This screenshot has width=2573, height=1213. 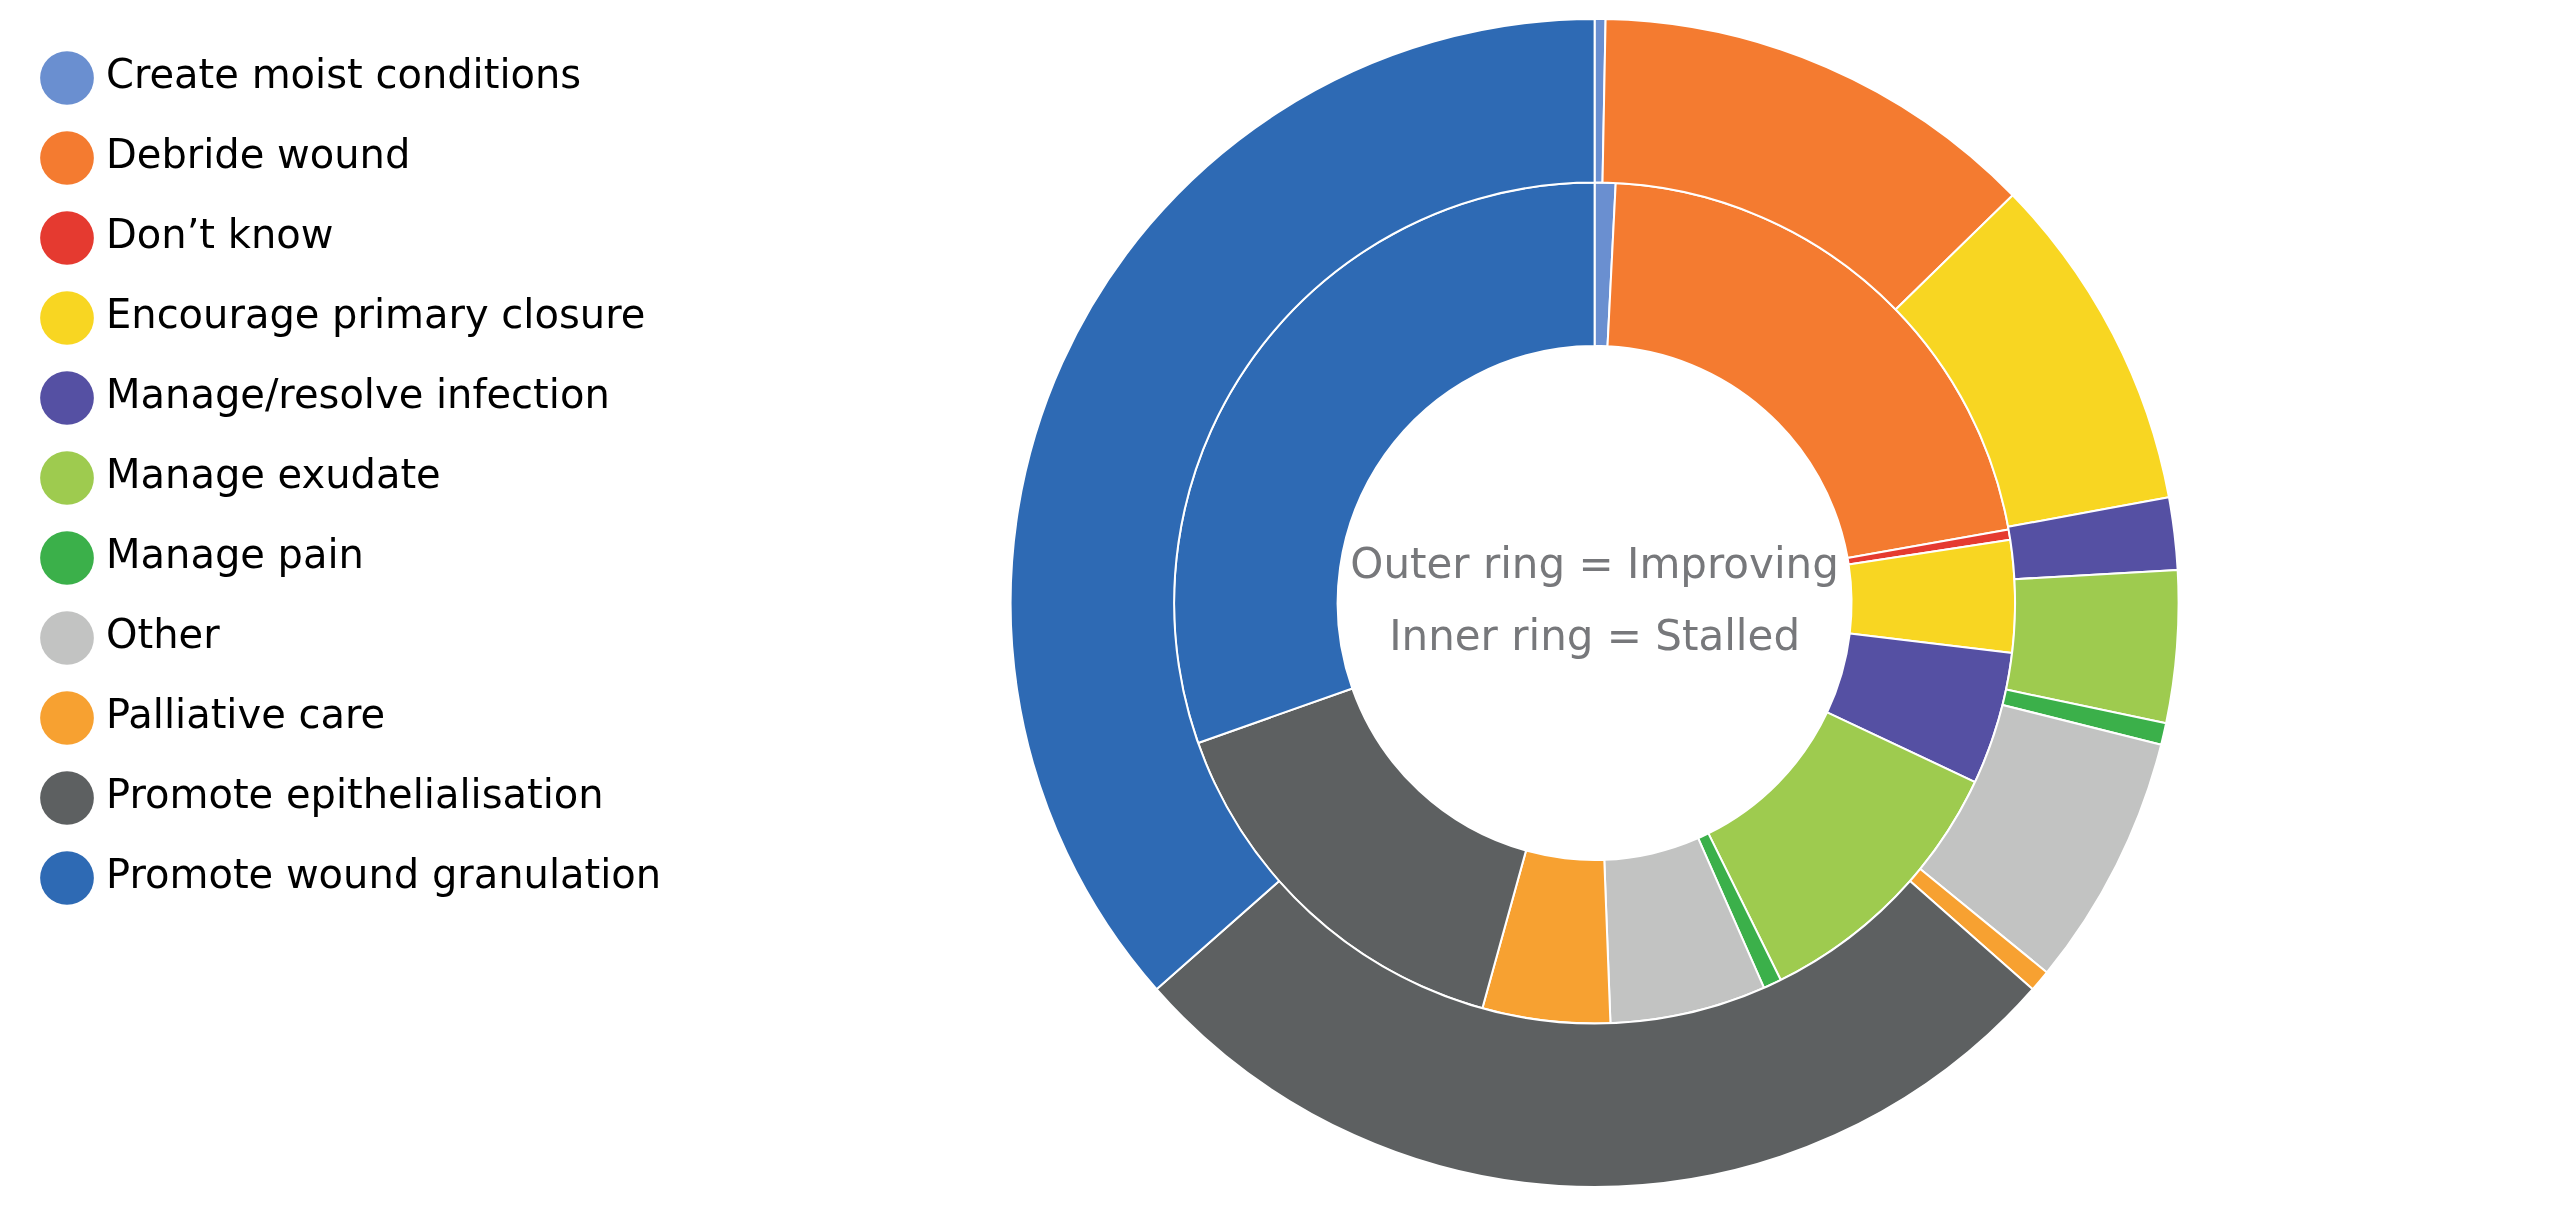 What do you see at coordinates (235, 554) in the screenshot?
I see `legend-label: Manage pain` at bounding box center [235, 554].